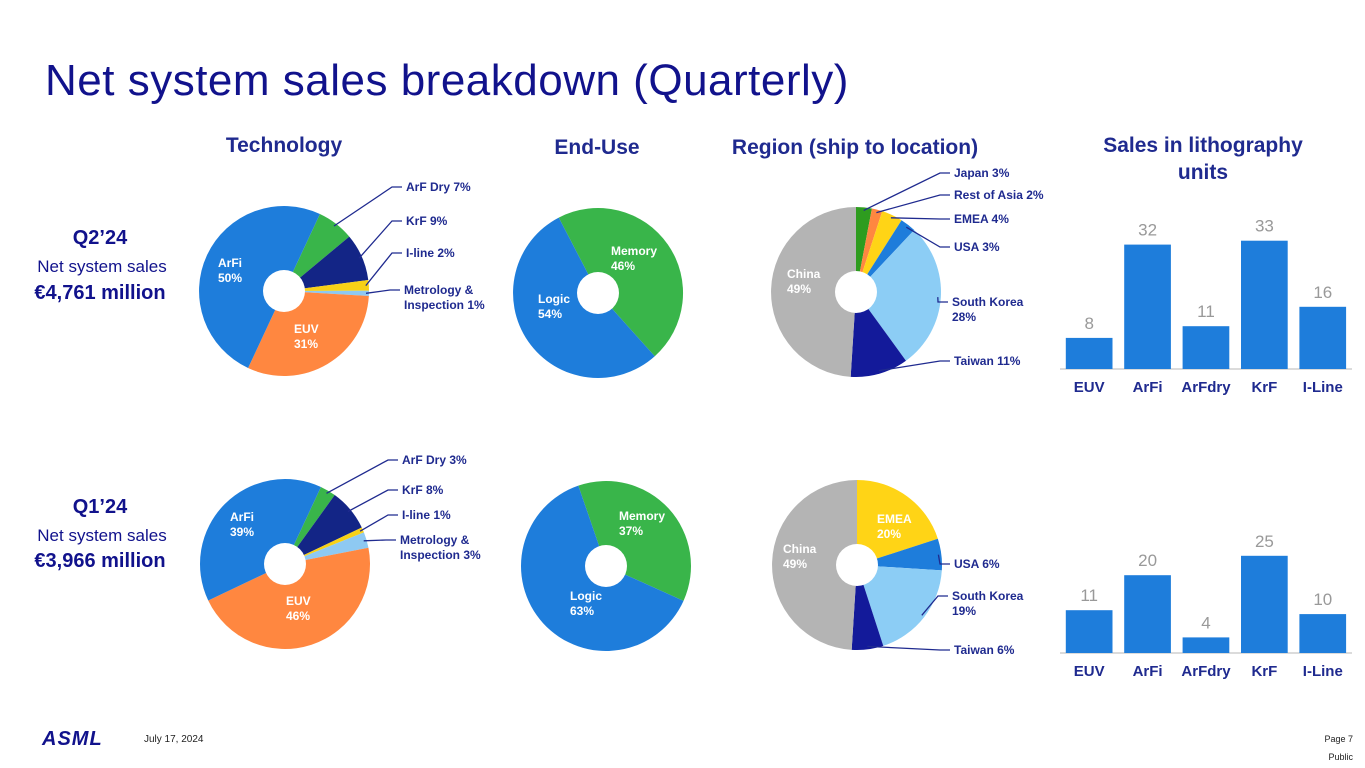 The height and width of the screenshot is (768, 1365). Describe the element at coordinates (878, 334) in the screenshot. I see `q2-region-slice-taiwan` at that location.